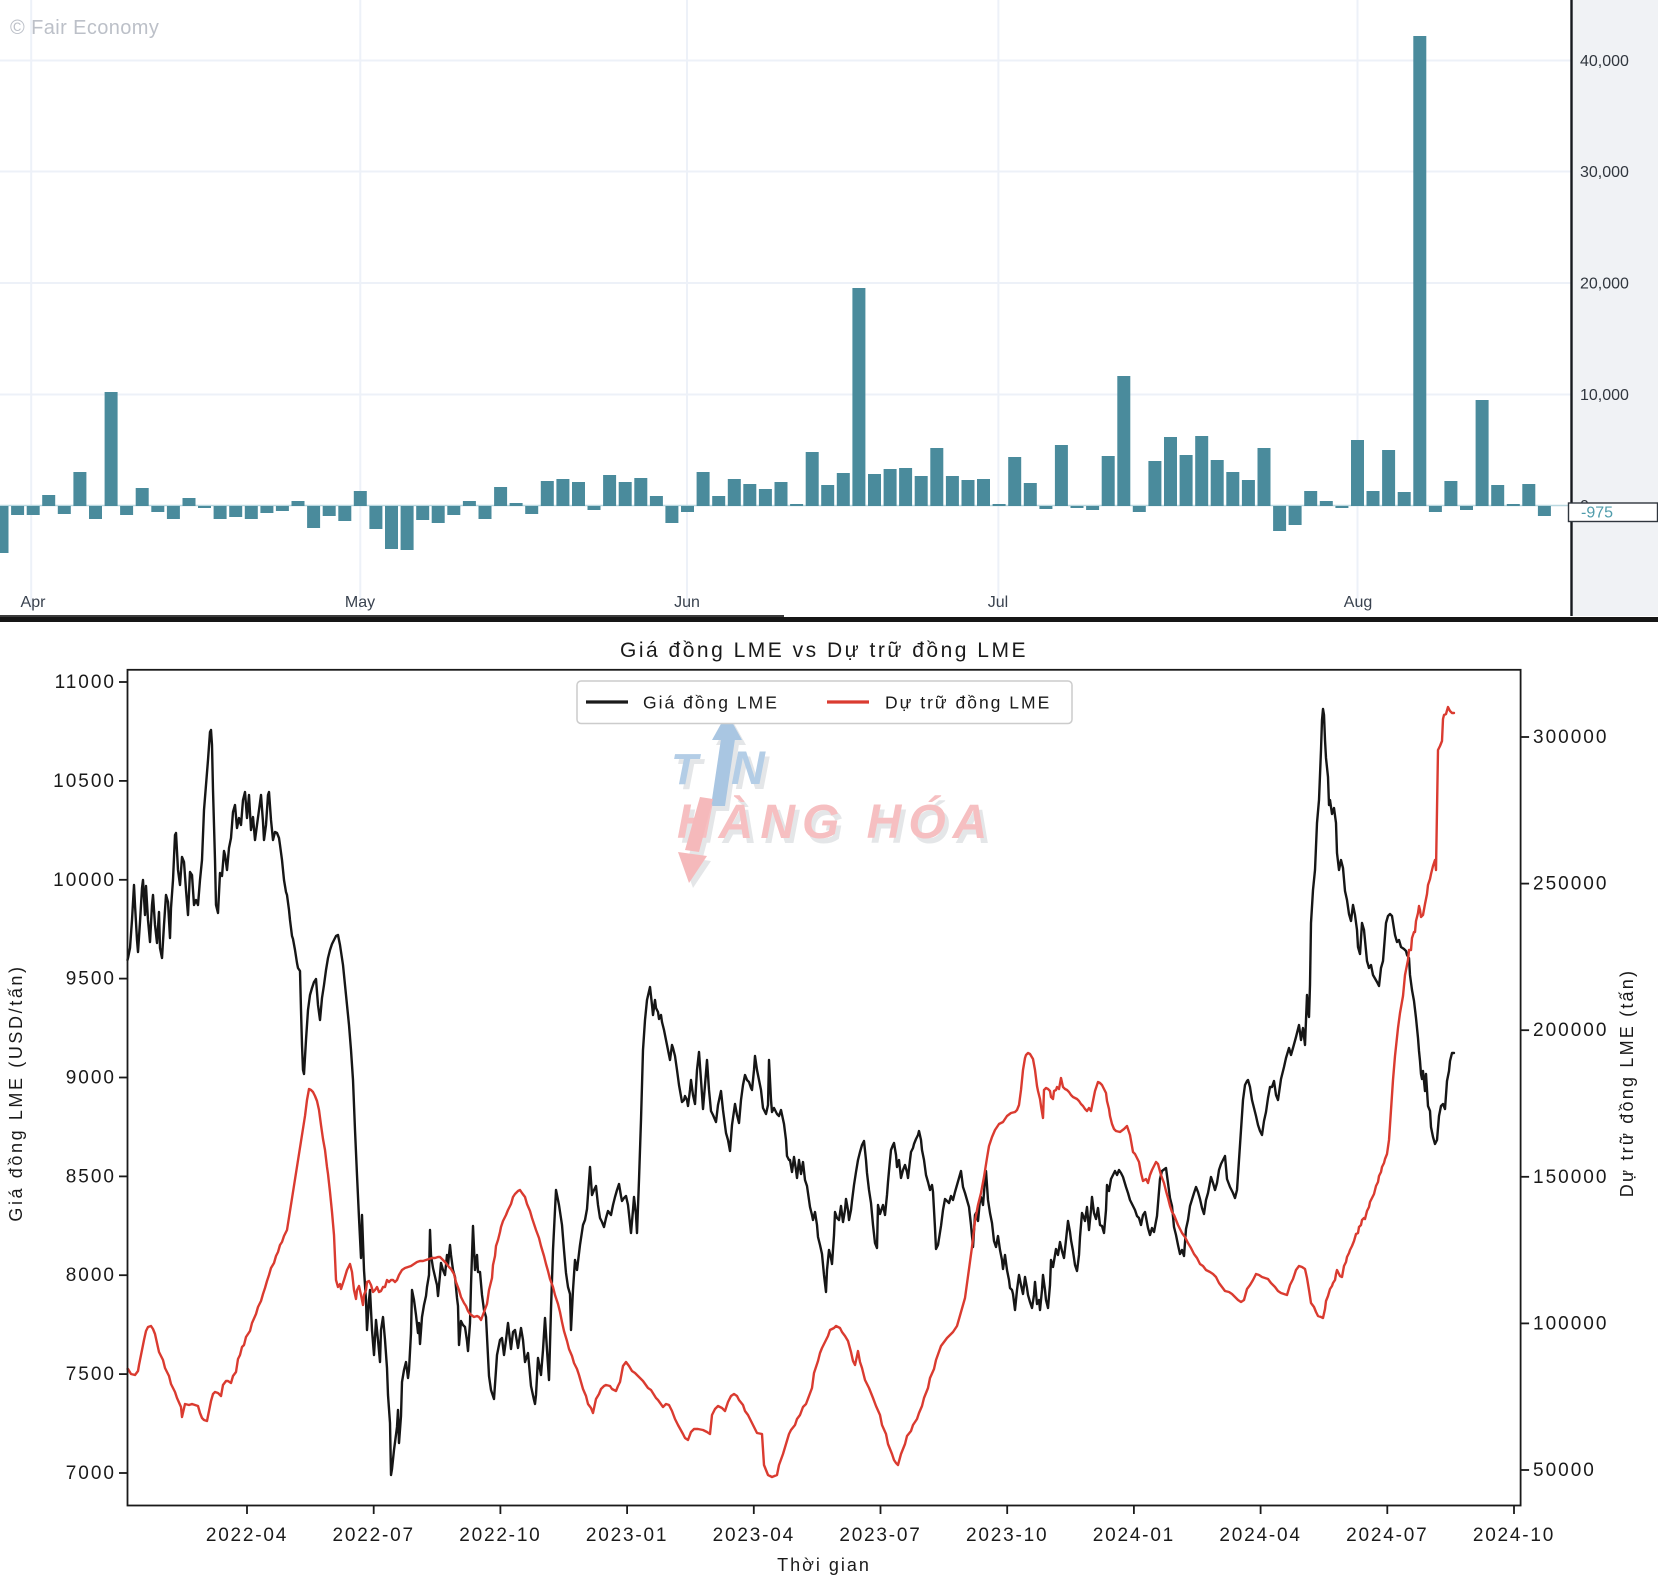 Image resolution: width=1658 pixels, height=1587 pixels. I want to click on svg-text: 7500, so click(91, 1374).